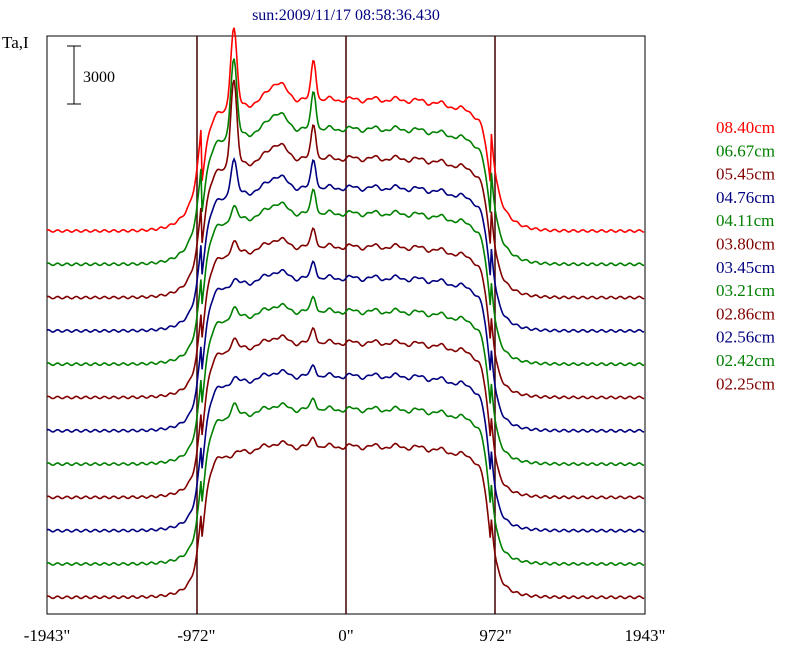 This screenshot has width=791, height=649. Describe the element at coordinates (745, 383) in the screenshot. I see `legend-entry: 02.25cm` at that location.